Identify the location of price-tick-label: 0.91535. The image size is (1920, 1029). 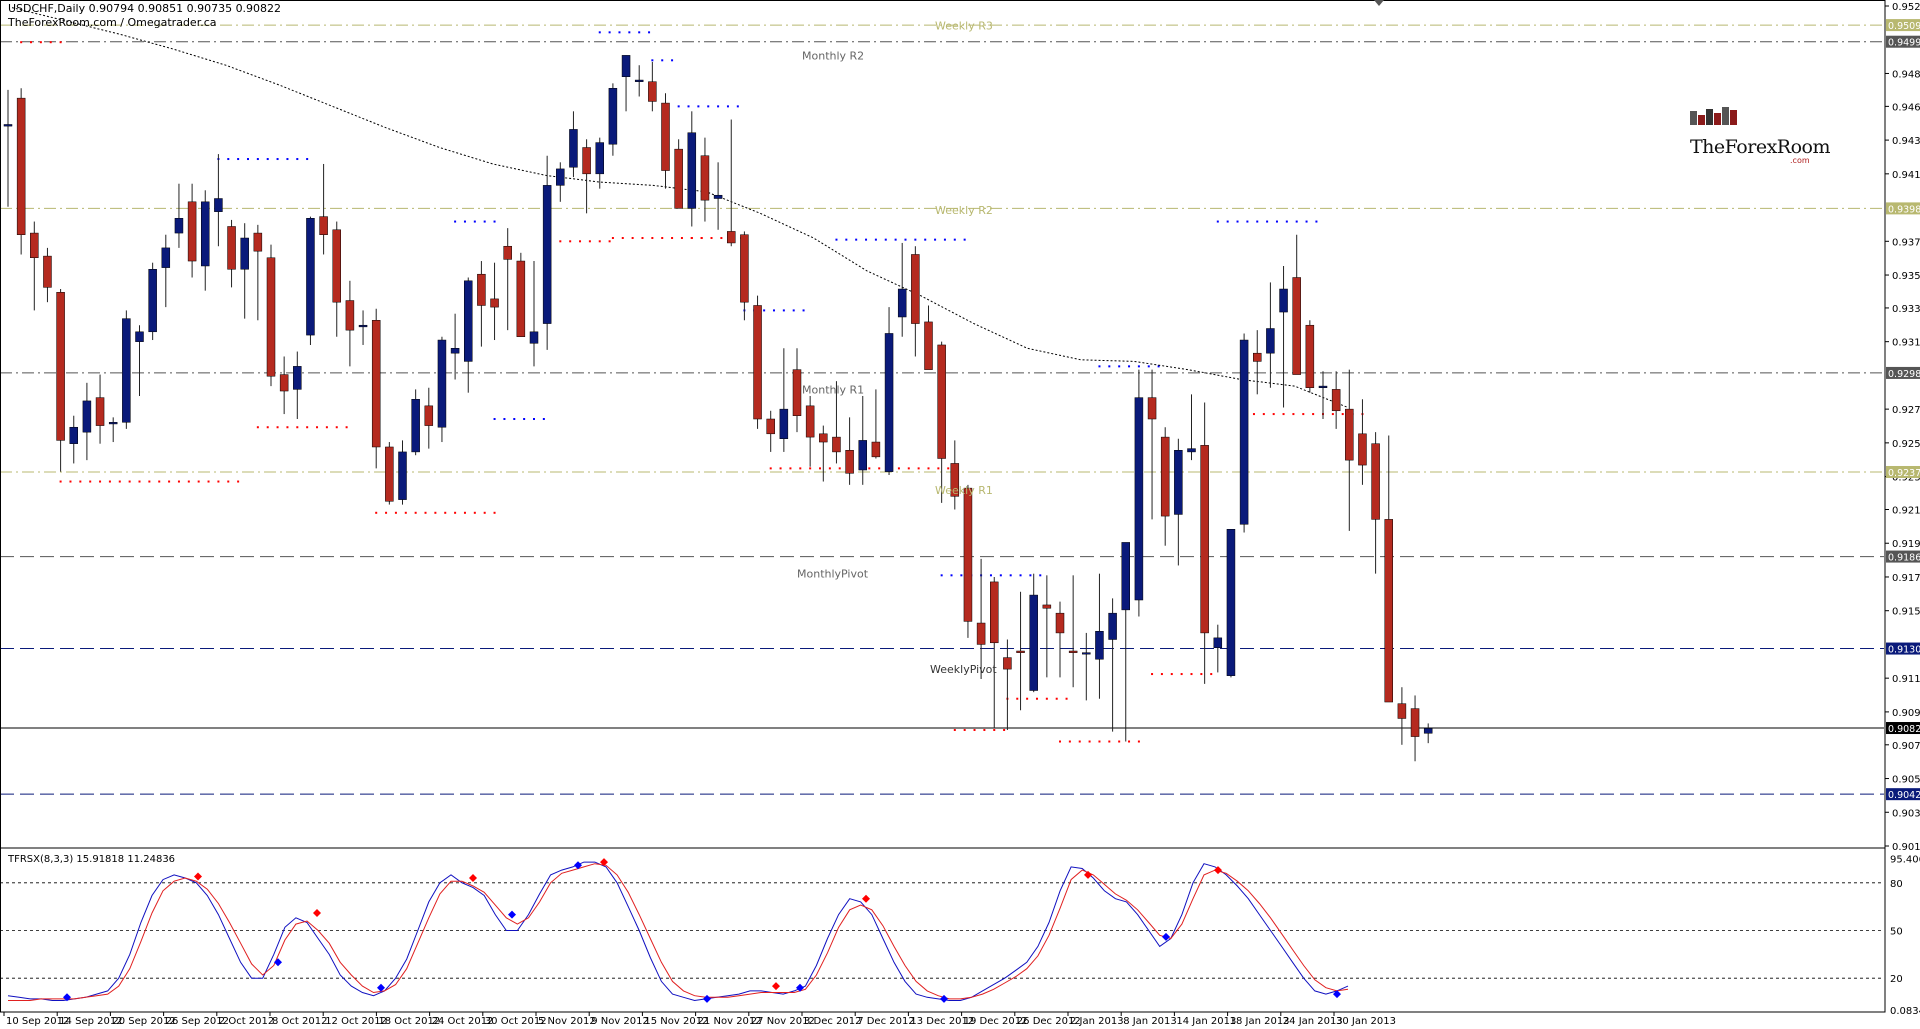
(1906, 612).